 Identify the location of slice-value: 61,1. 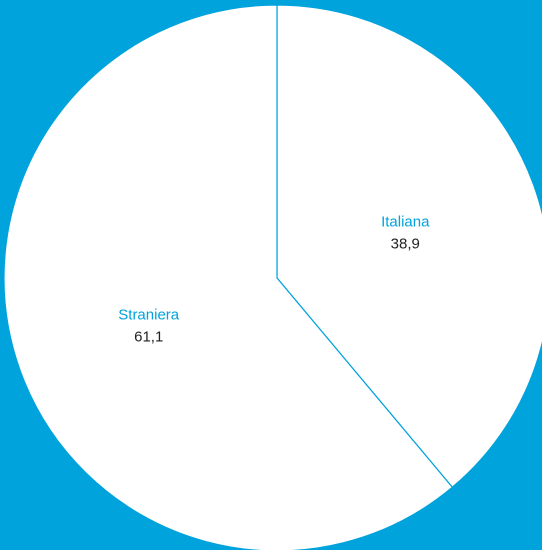
(148, 337).